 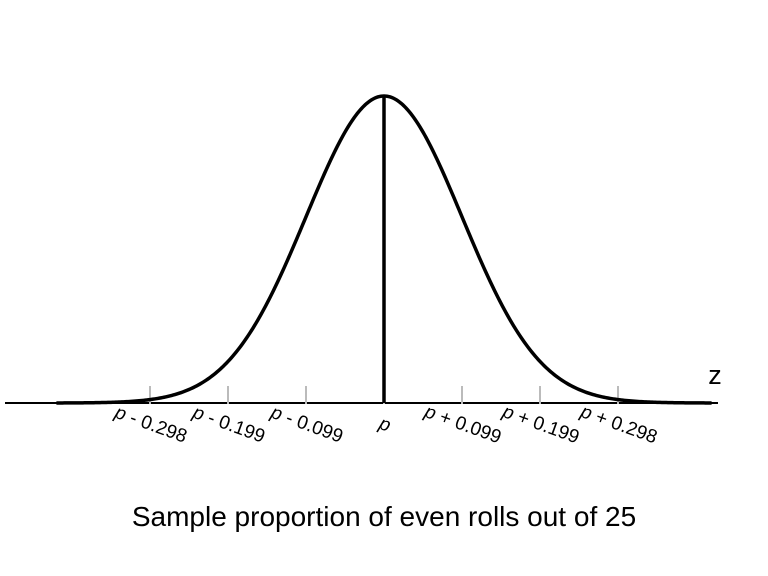 I want to click on tick-label-offset: - 0.298, so click(x=156, y=427).